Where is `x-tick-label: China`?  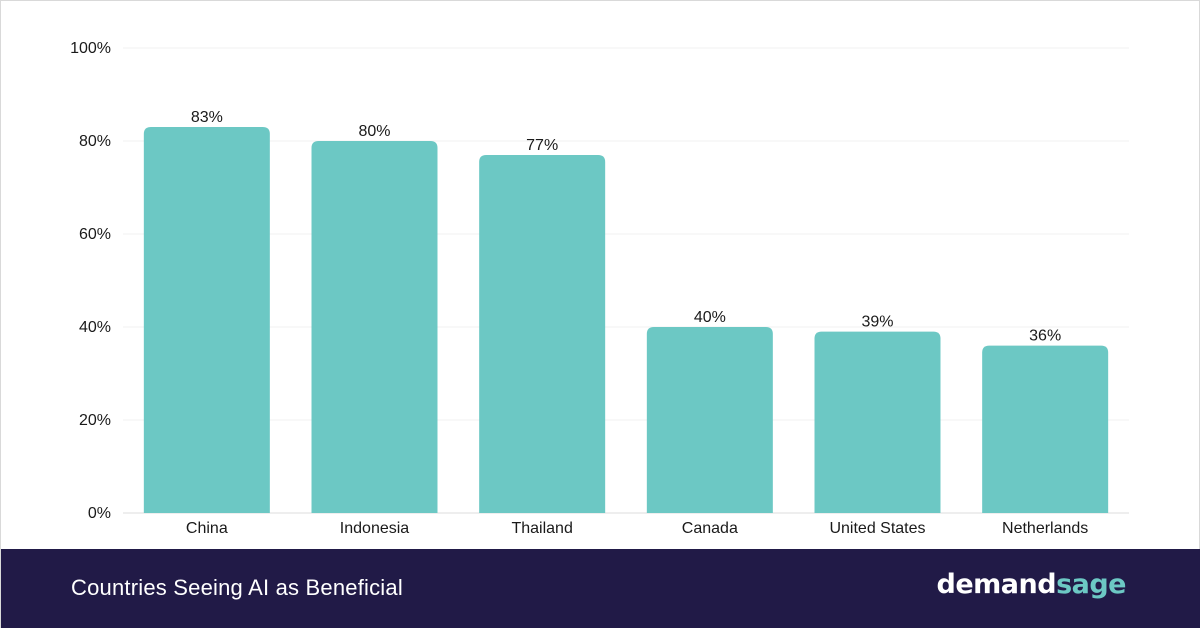 x-tick-label: China is located at coordinates (207, 528).